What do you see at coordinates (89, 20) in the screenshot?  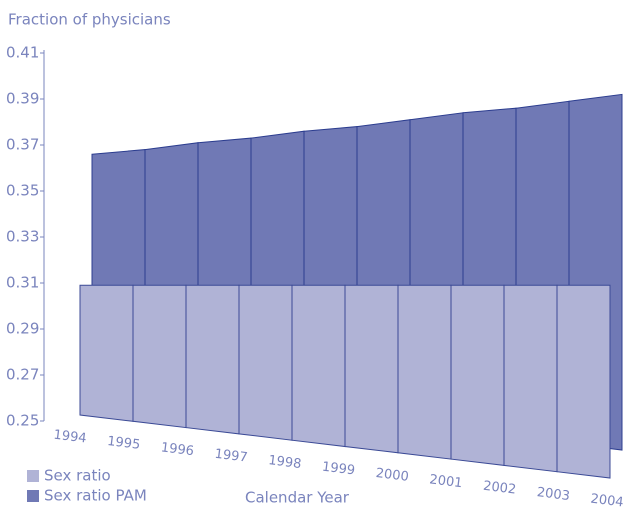 I see `y-axis-title: Fraction of physicians` at bounding box center [89, 20].